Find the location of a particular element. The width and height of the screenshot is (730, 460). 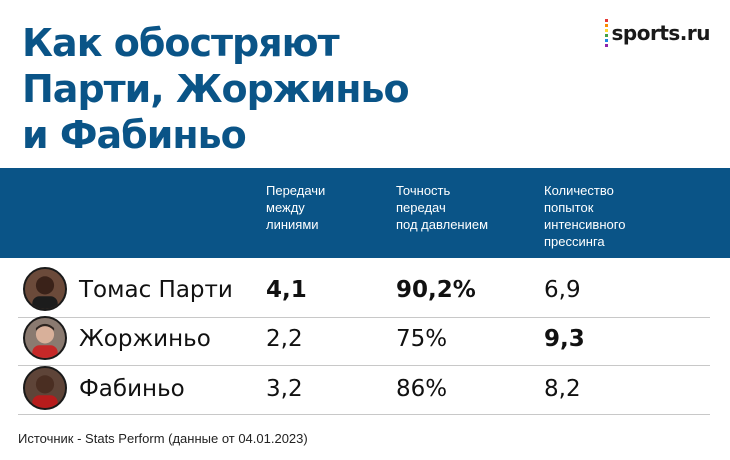

brand-name: sports.ru is located at coordinates (661, 33).